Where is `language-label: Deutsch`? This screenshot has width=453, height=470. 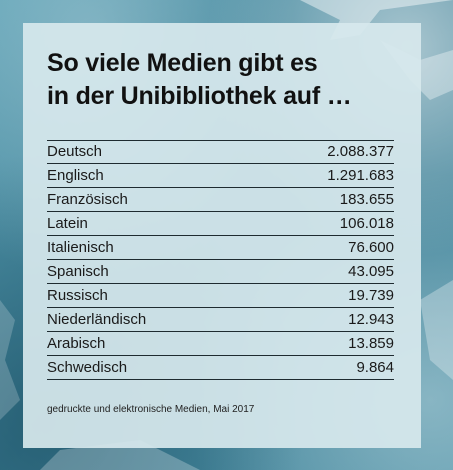 language-label: Deutsch is located at coordinates (75, 151).